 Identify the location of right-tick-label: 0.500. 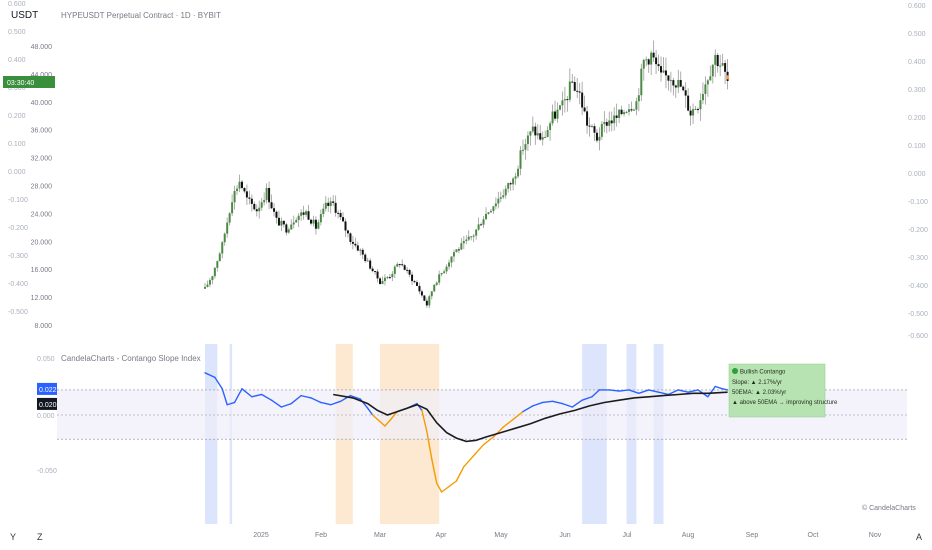
(917, 34).